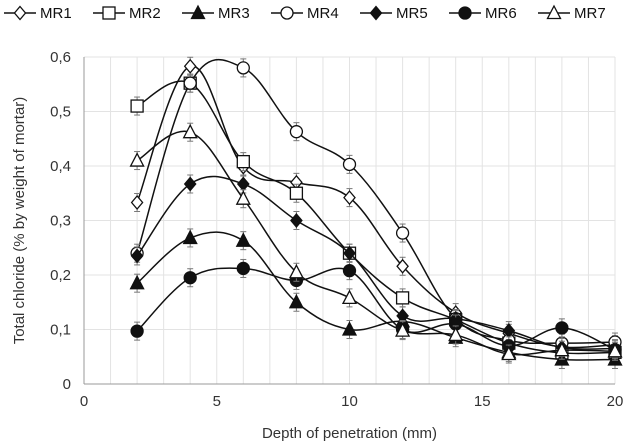  I want to click on legend-item-mr6: MR6, so click(483, 13).